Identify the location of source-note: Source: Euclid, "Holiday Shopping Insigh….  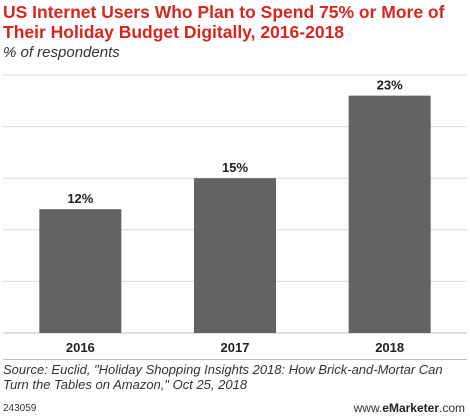
(223, 377).